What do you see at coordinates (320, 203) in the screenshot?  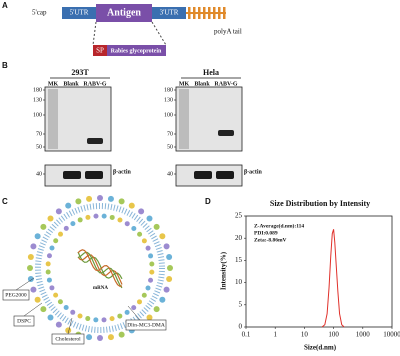 I see `chart-title: Size Distribution by Intensity` at bounding box center [320, 203].